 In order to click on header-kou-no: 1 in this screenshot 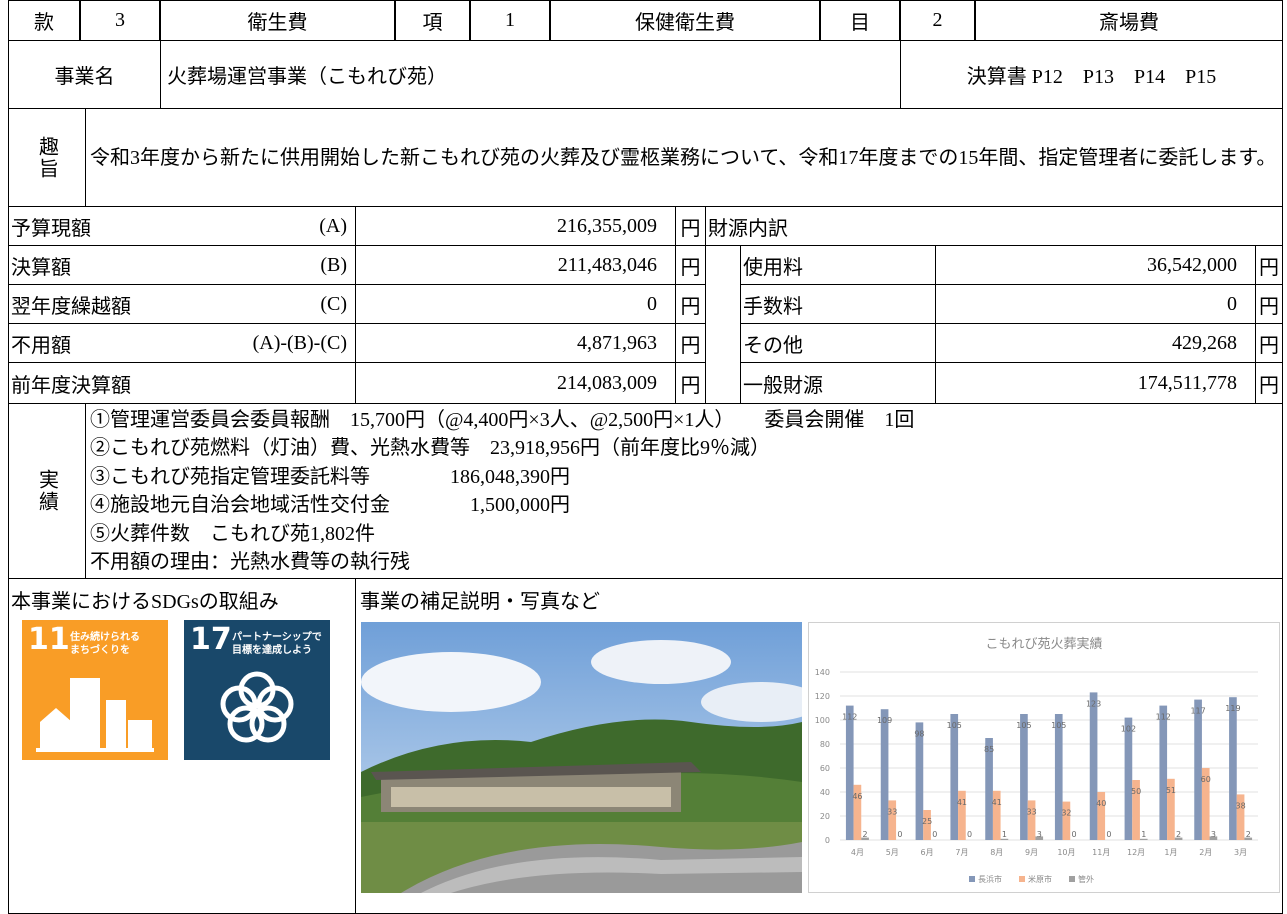, I will do `click(510, 20)`.